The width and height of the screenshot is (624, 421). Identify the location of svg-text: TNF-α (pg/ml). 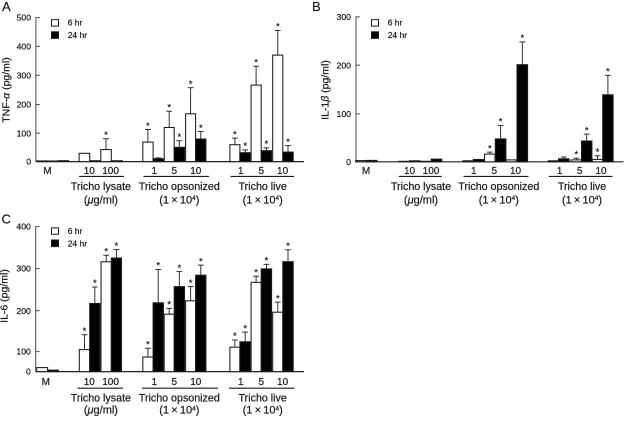
(7, 90).